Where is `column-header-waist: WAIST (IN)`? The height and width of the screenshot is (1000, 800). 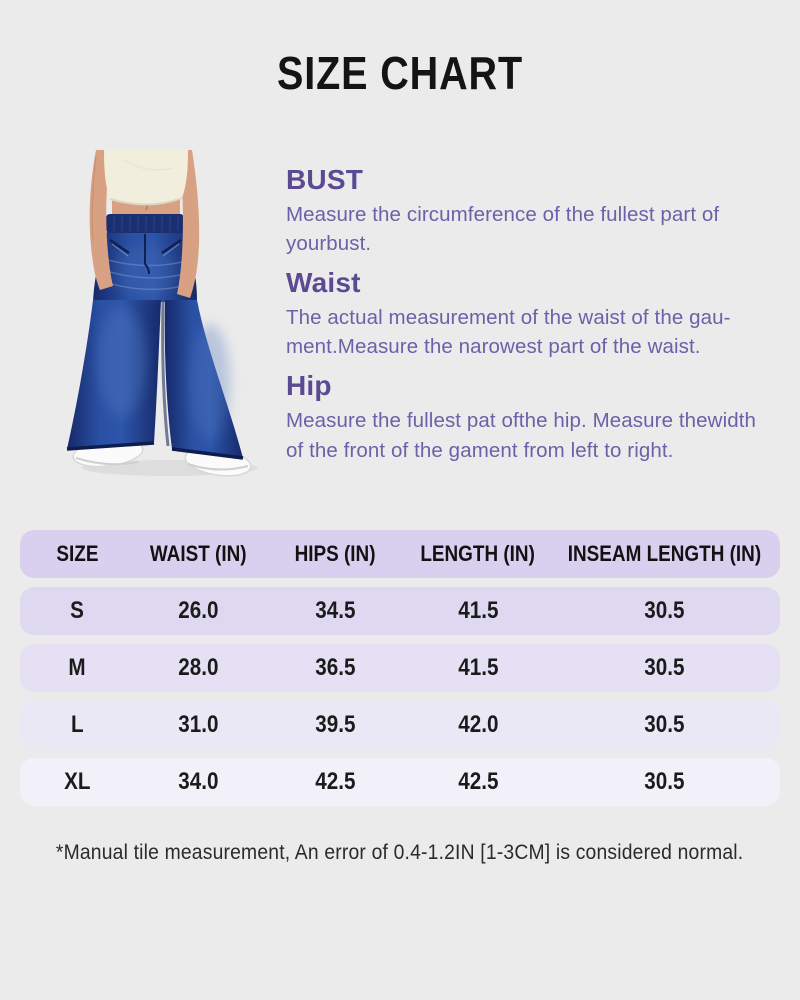
column-header-waist: WAIST (IN) is located at coordinates (198, 553).